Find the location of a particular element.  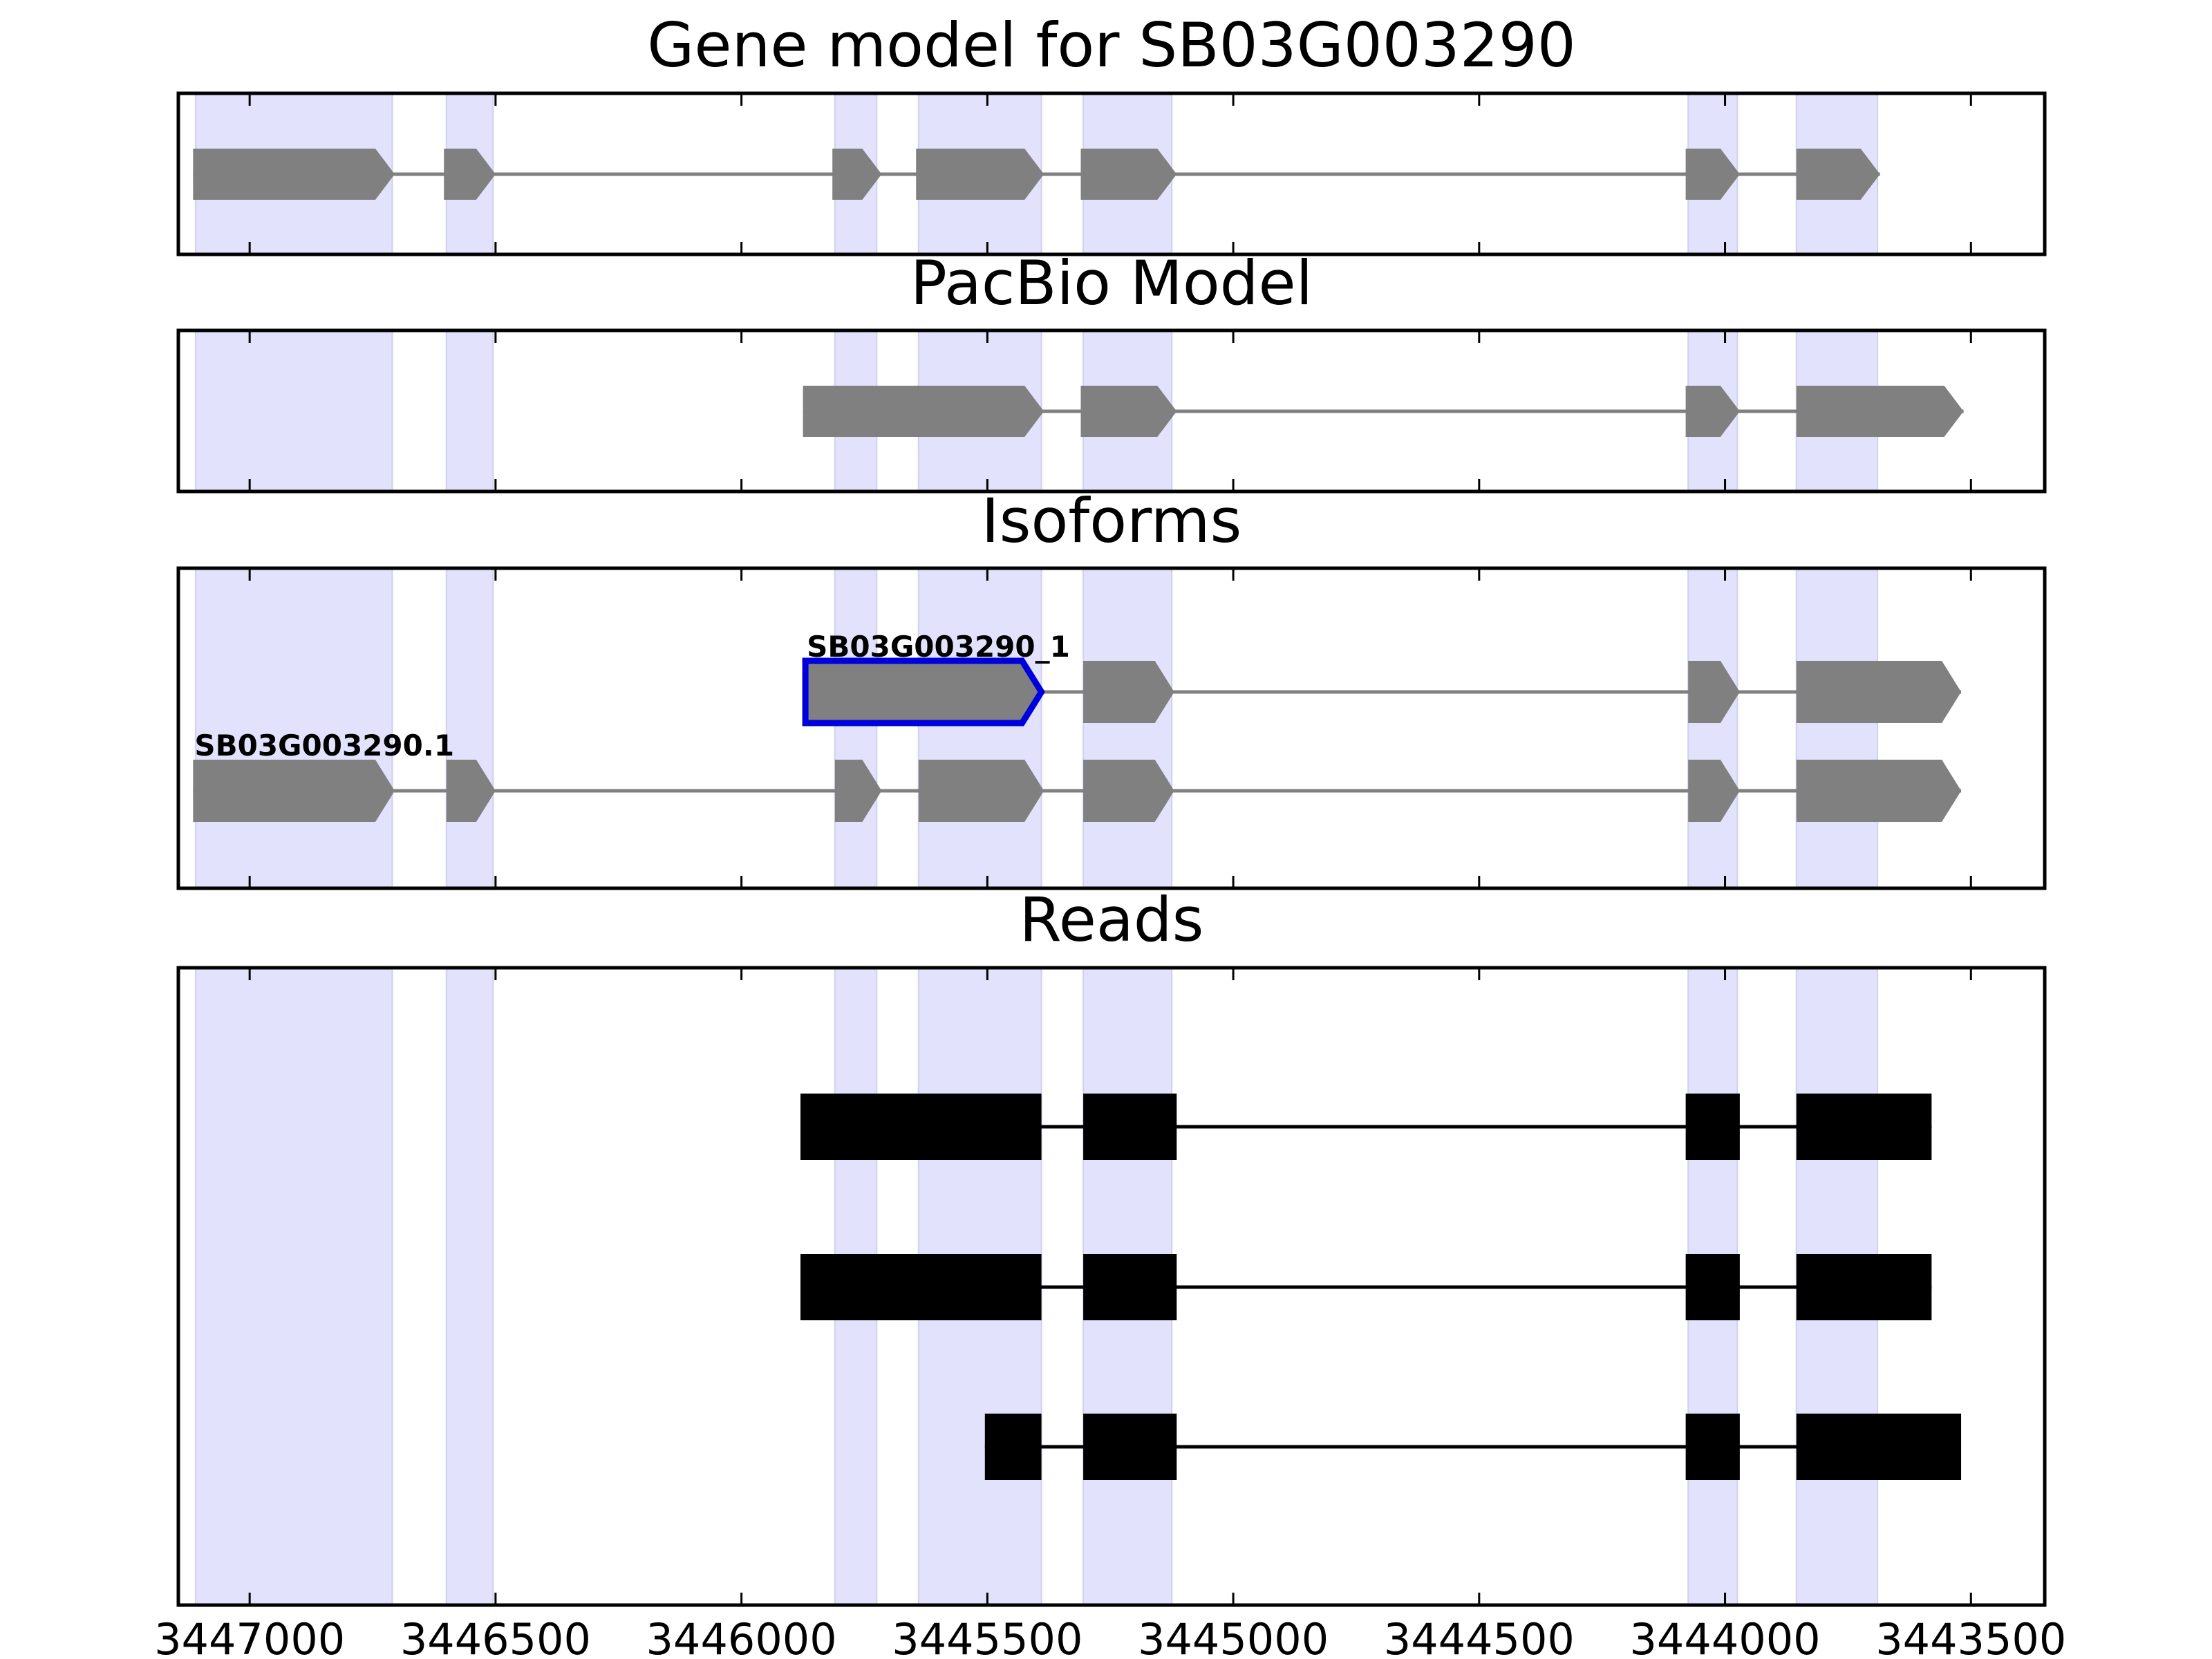

x-tick-label-6: 3444000 is located at coordinates (1724, 1637).